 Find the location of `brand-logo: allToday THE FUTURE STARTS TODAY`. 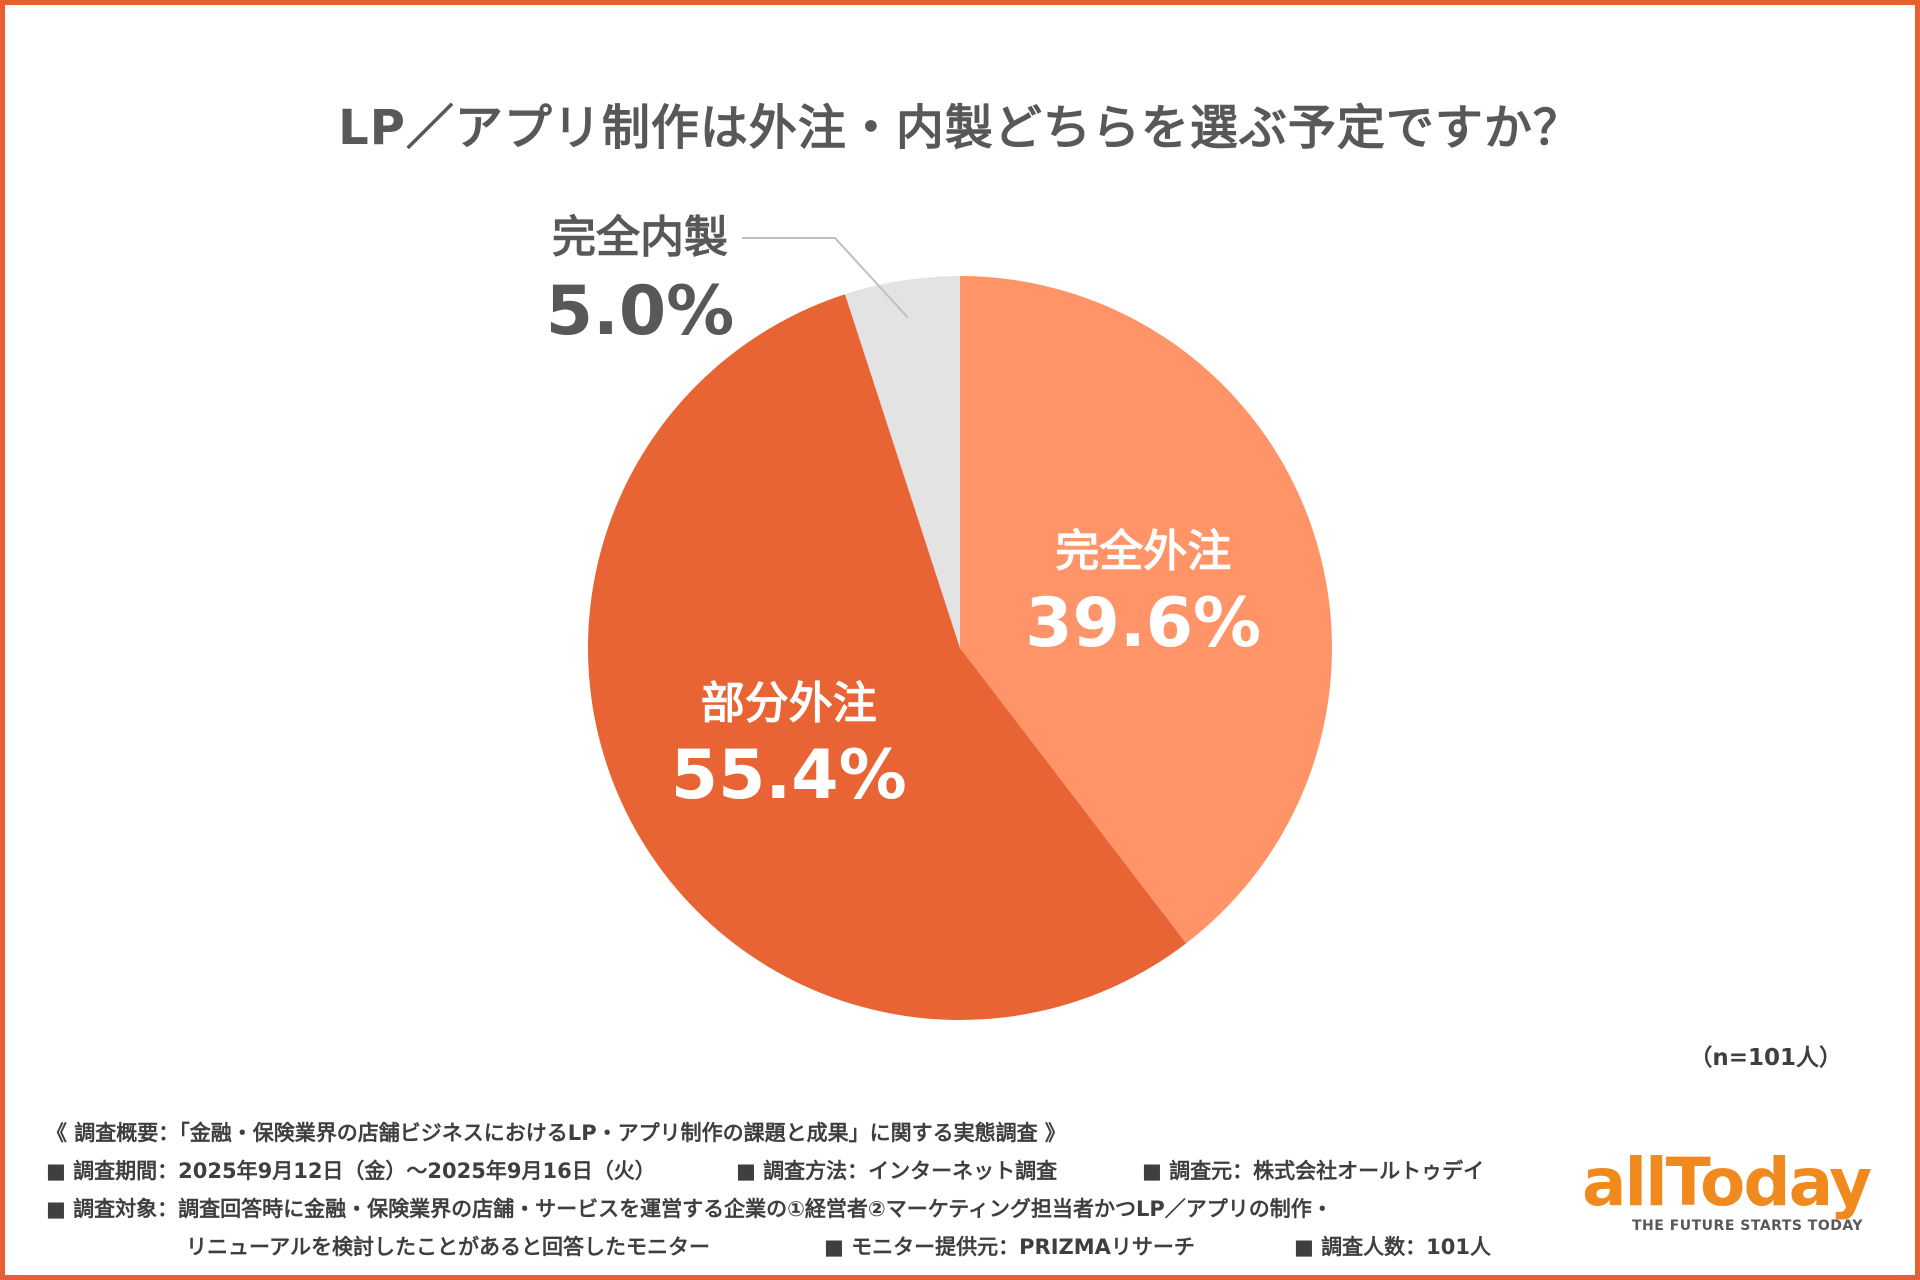

brand-logo: allToday THE FUTURE STARTS TODAY is located at coordinates (1737, 1193).